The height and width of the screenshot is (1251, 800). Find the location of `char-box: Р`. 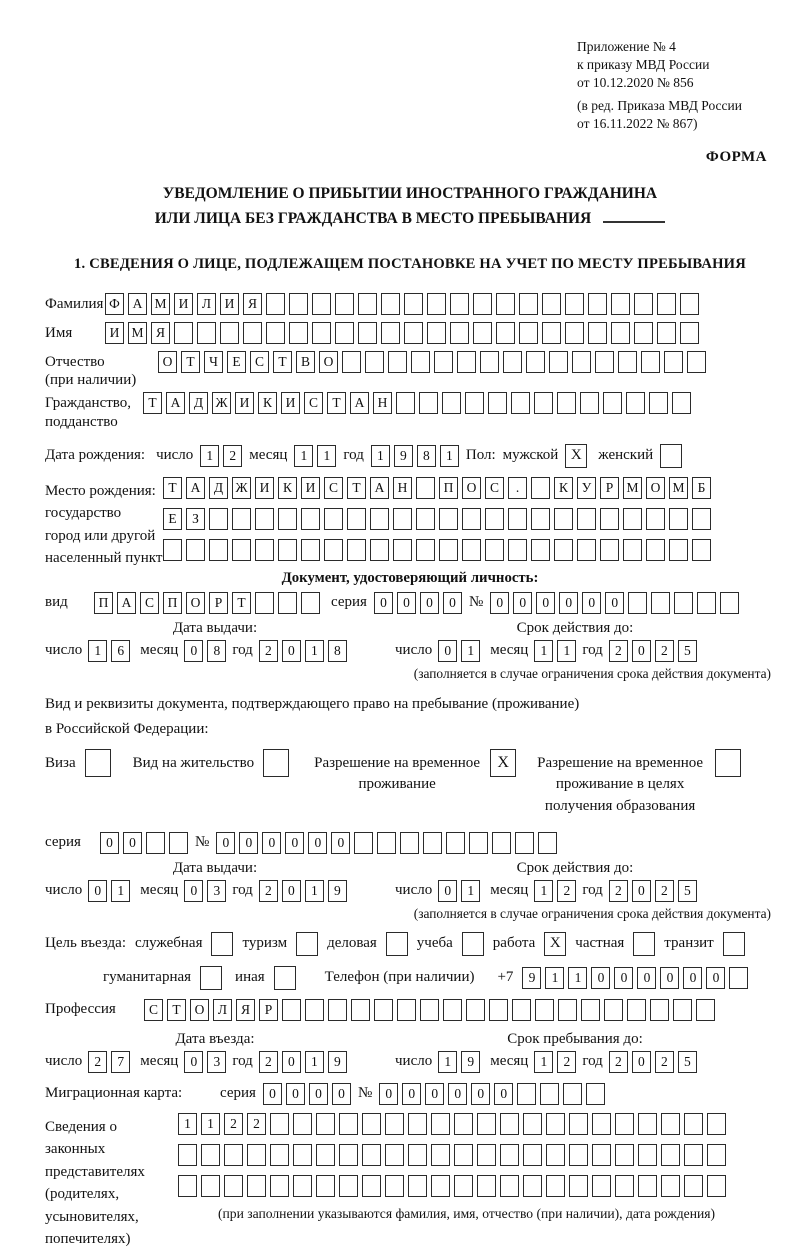

char-box: Р is located at coordinates (609, 487).